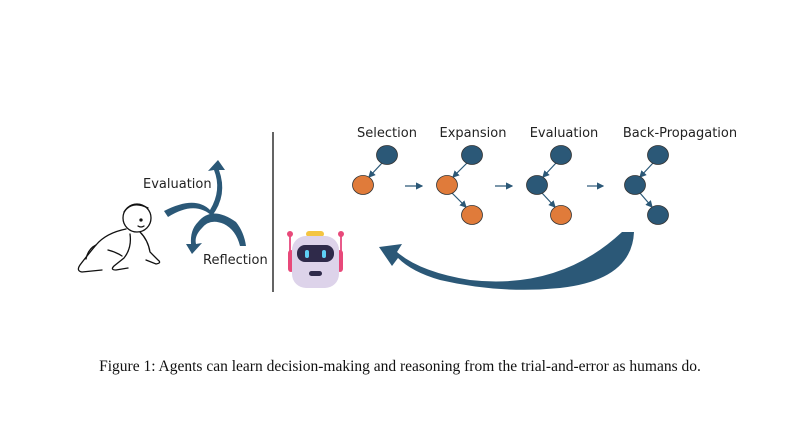 This screenshot has width=800, height=430. What do you see at coordinates (564, 133) in the screenshot?
I see `stage-label-evaluation: Evaluation` at bounding box center [564, 133].